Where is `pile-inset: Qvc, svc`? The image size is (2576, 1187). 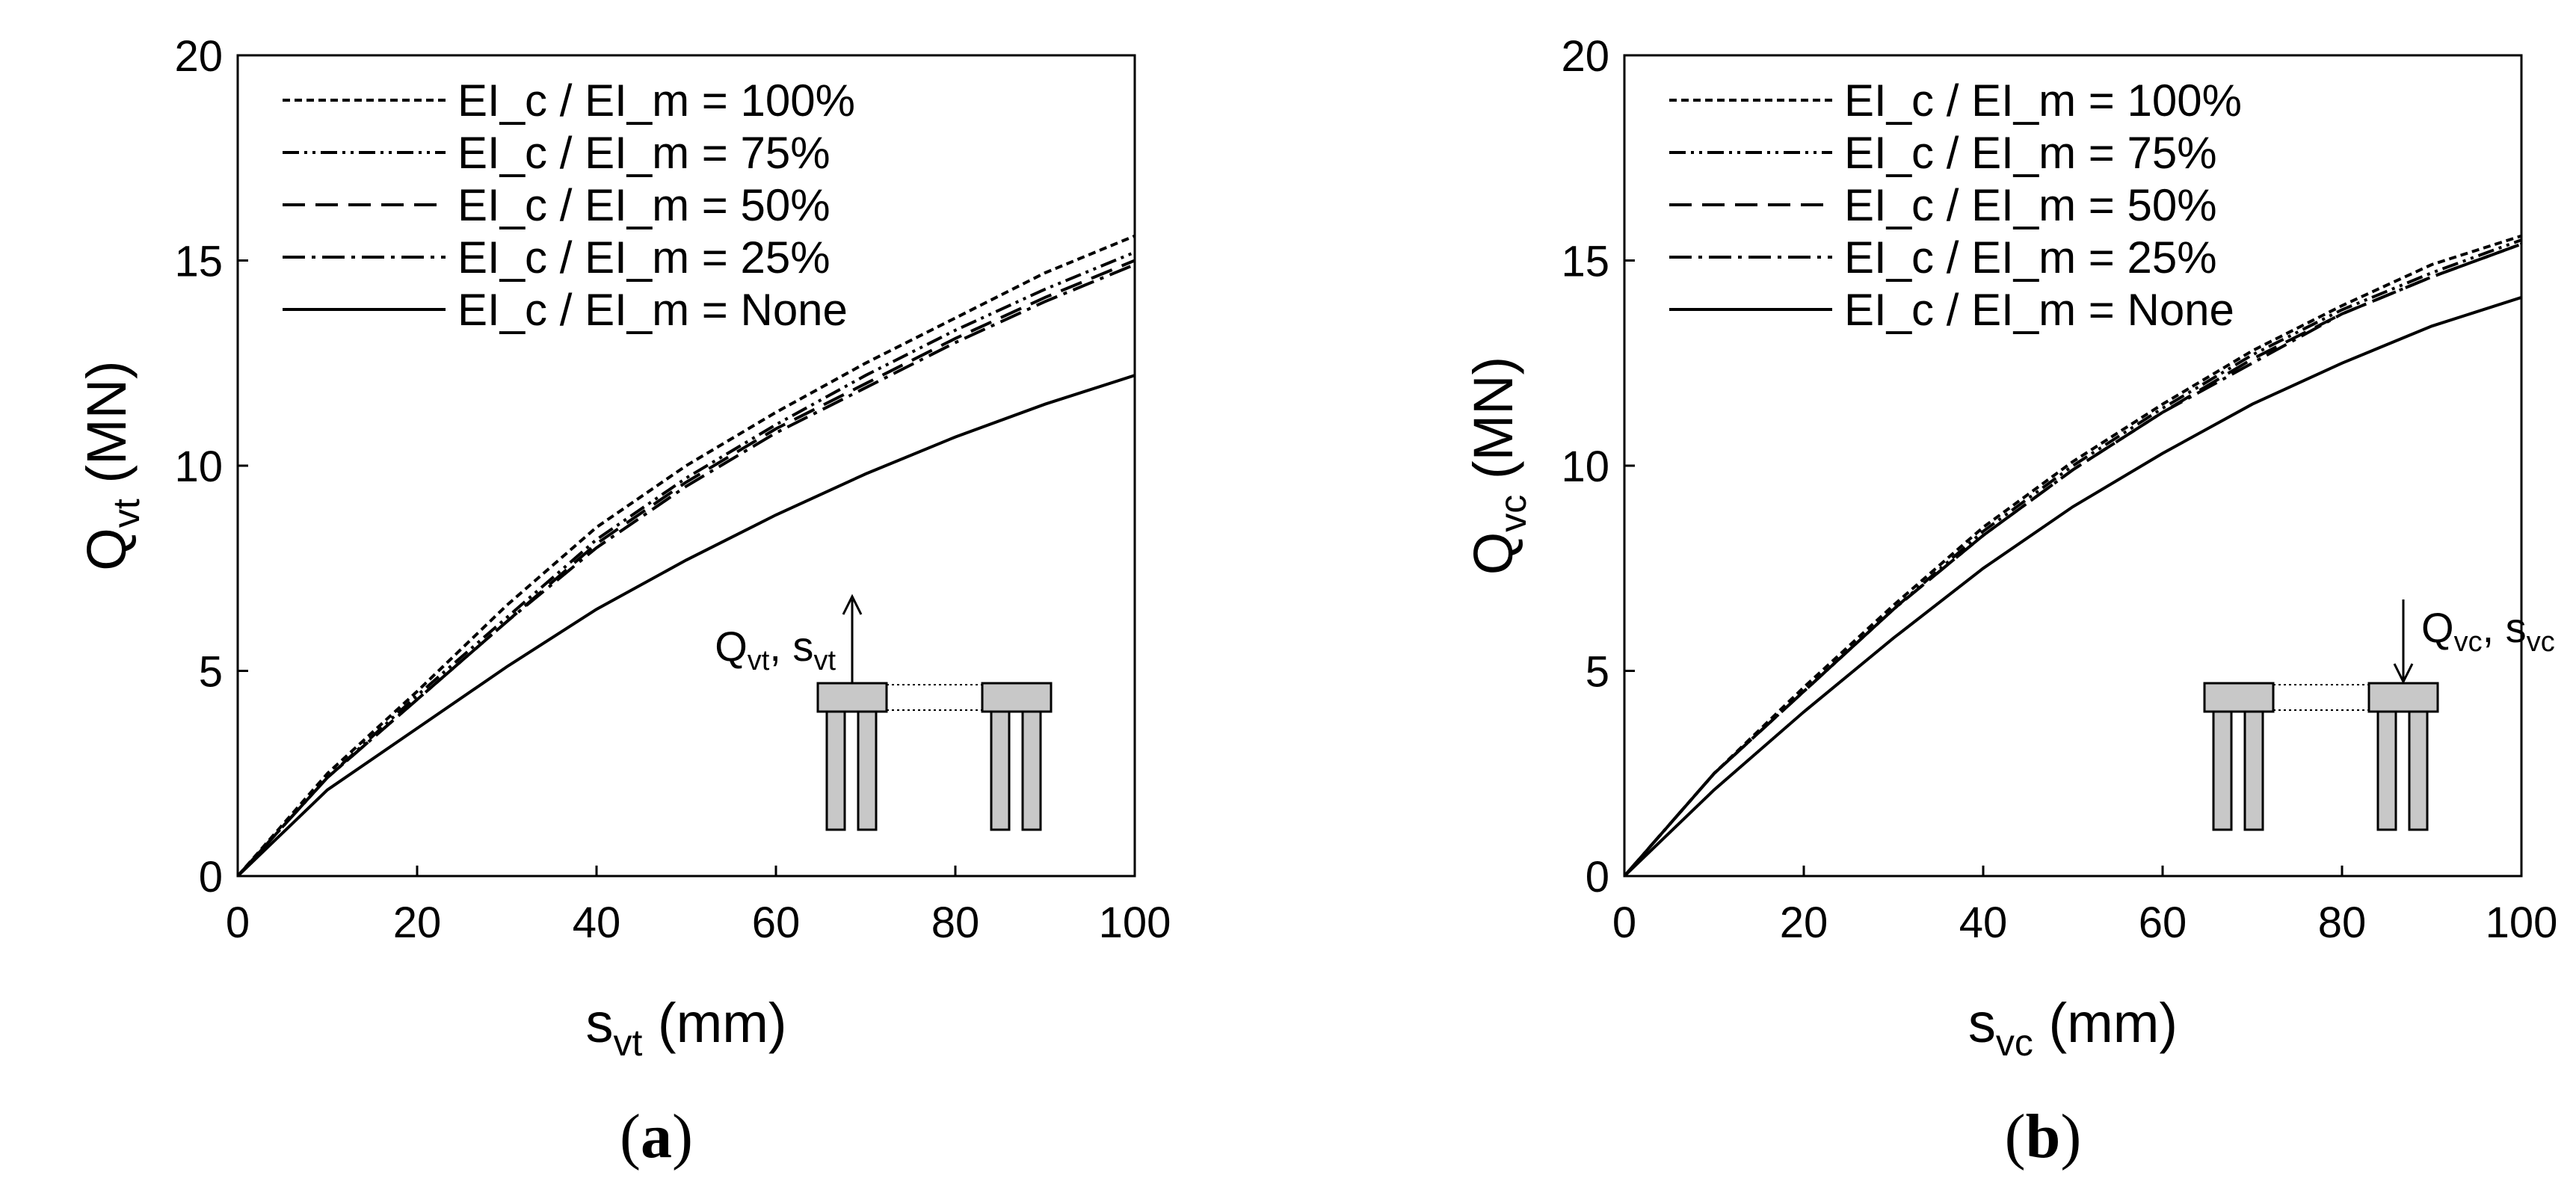 pile-inset: Qvc, svc is located at coordinates (2379, 715).